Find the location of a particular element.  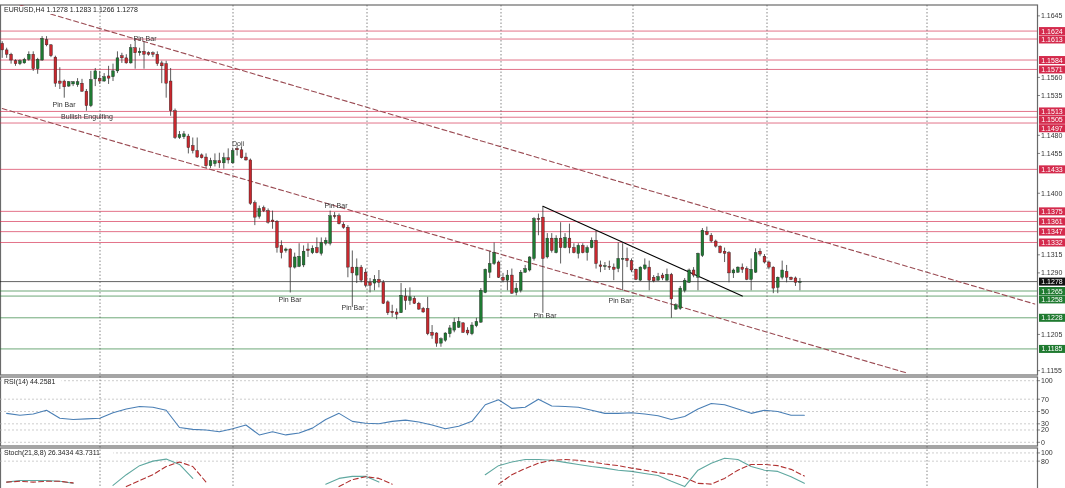

line-series is located at coordinates (405, 417).